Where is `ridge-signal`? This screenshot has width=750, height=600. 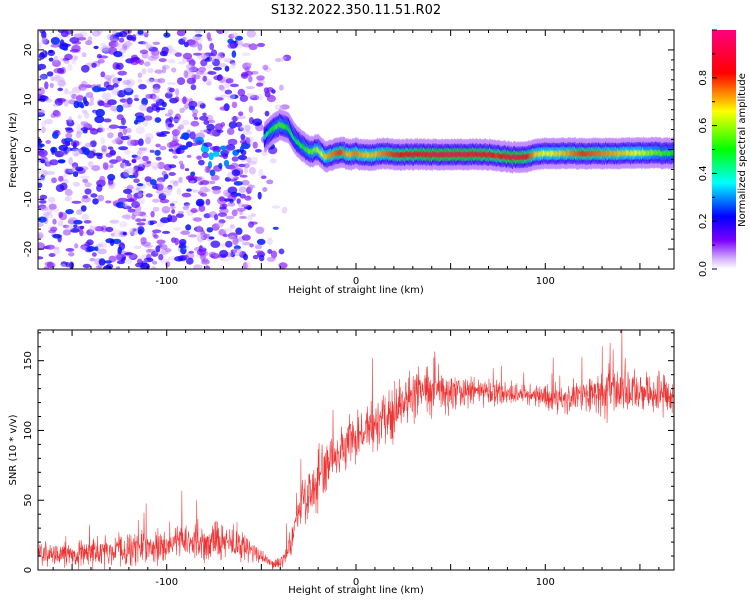
ridge-signal is located at coordinates (468, 141).